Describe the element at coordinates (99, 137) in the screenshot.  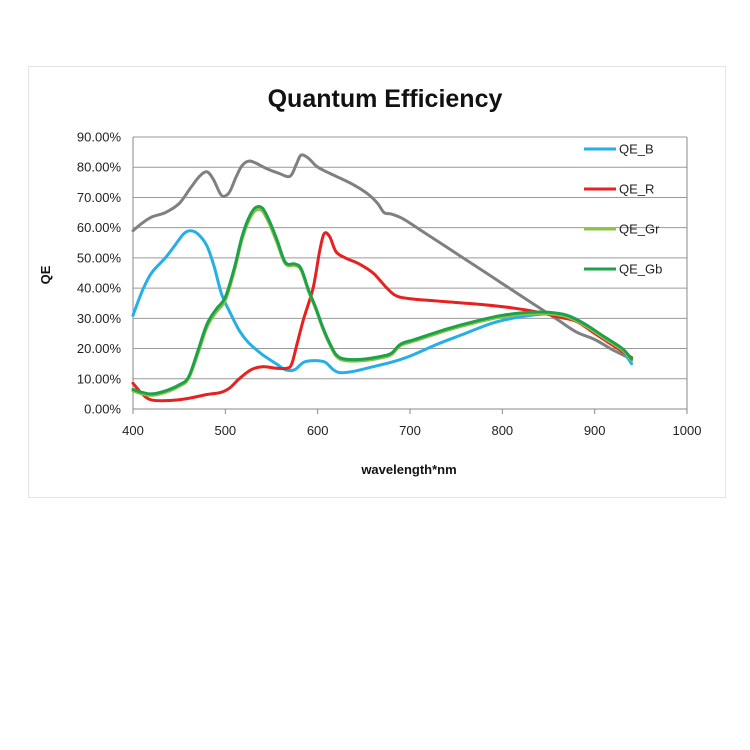
I see `y-tick-label: 90.00%` at that location.